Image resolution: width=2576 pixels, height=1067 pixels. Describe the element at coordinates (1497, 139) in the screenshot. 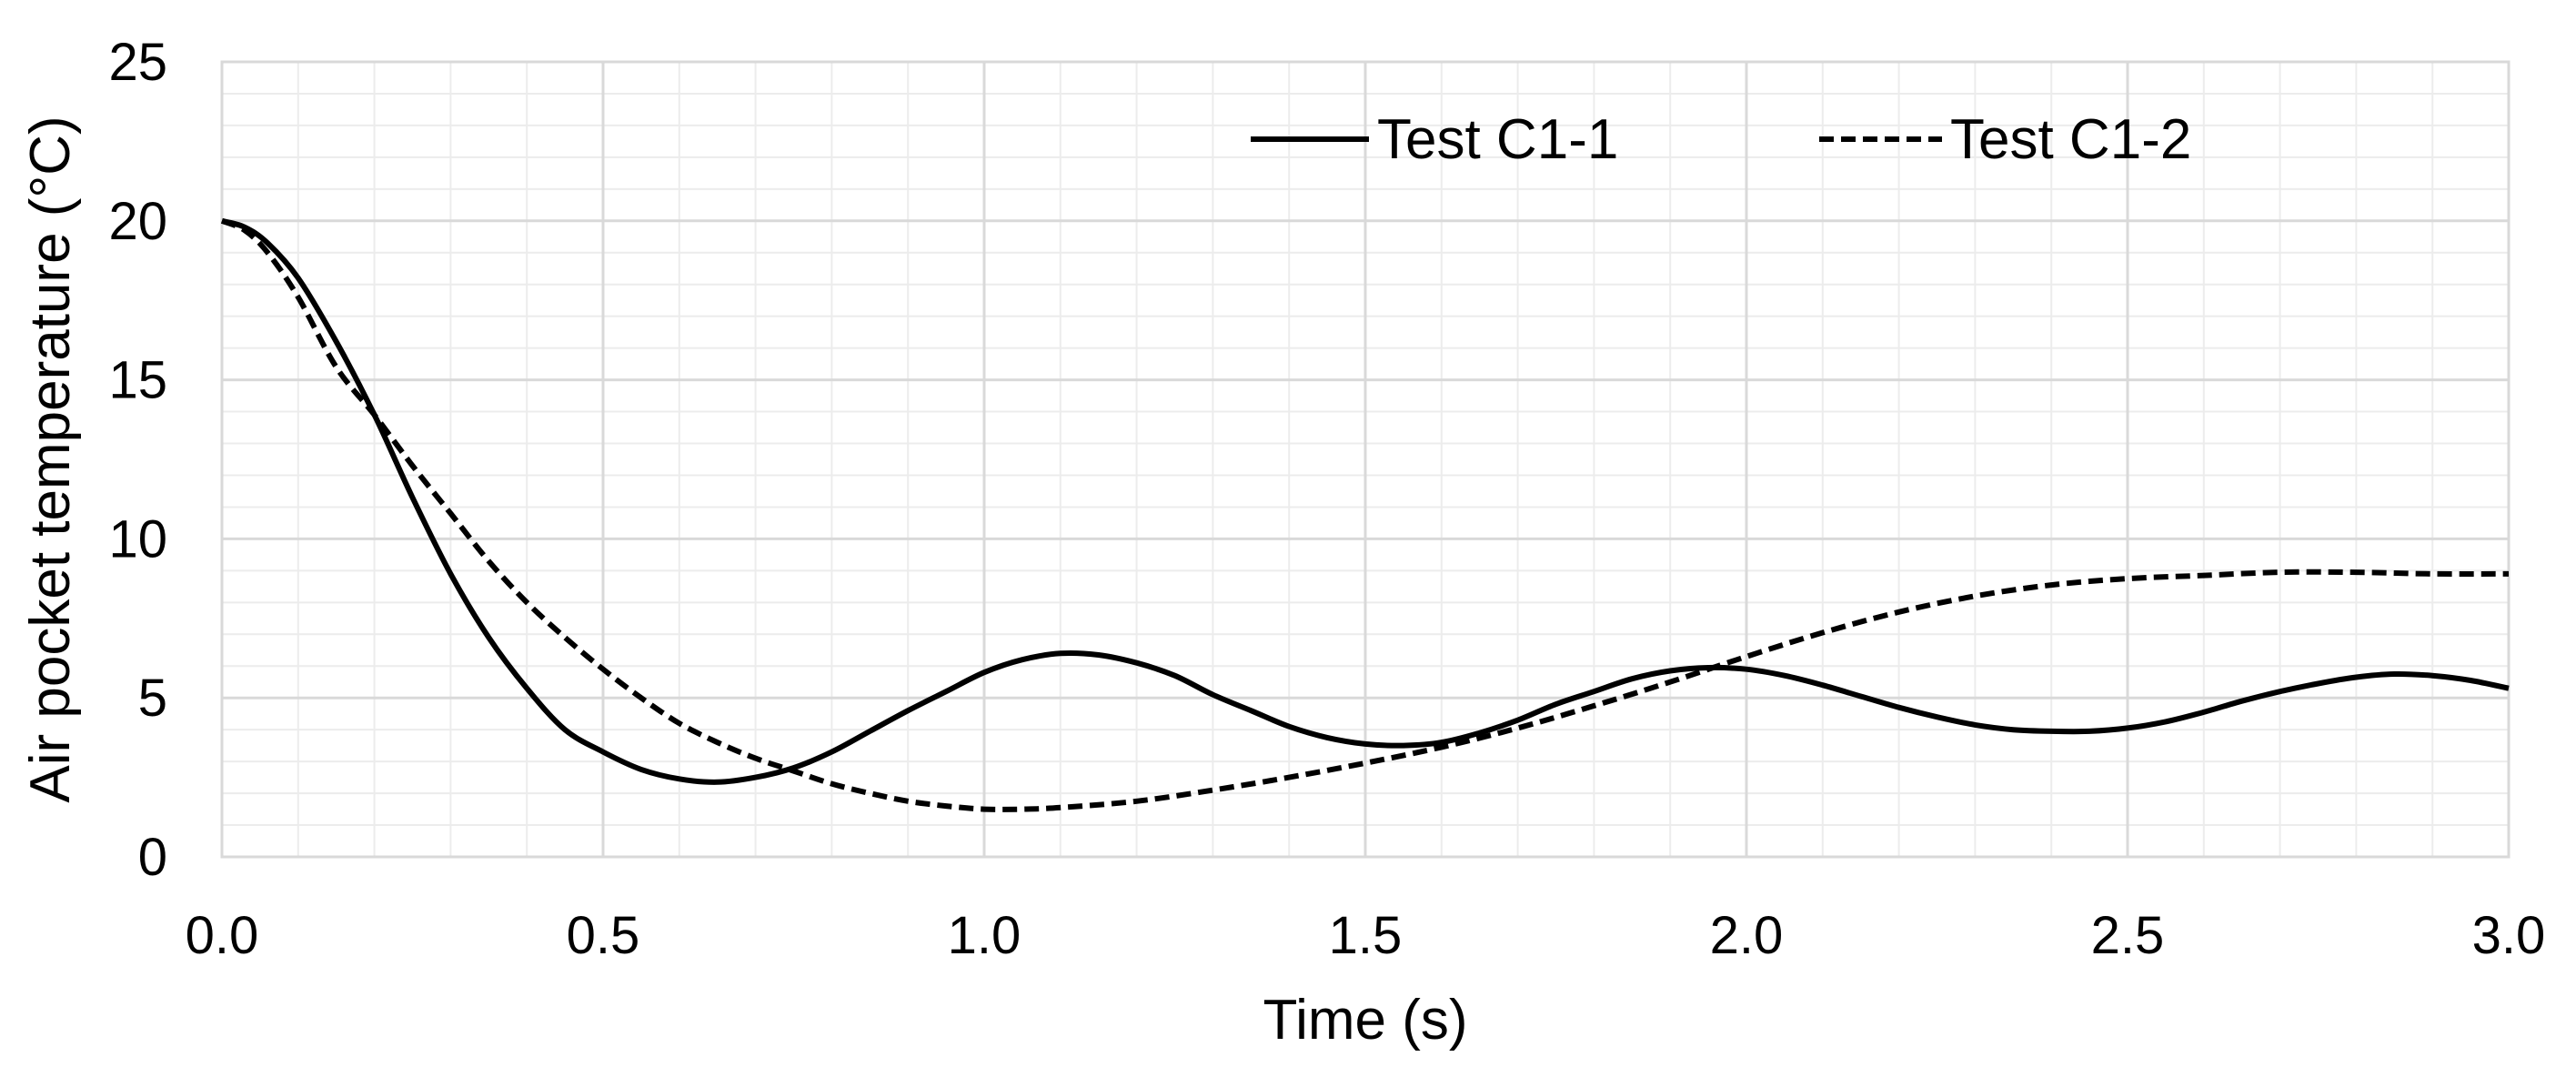

I see `legend-label-1: Test C1-1` at that location.